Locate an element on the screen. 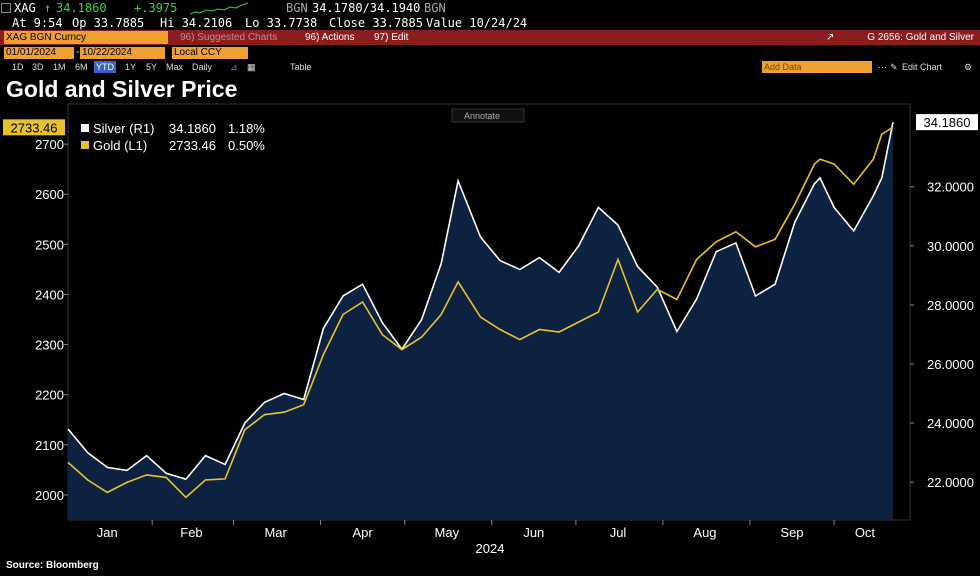 Image resolution: width=980 pixels, height=576 pixels. net-change: +.3975 is located at coordinates (156, 8).